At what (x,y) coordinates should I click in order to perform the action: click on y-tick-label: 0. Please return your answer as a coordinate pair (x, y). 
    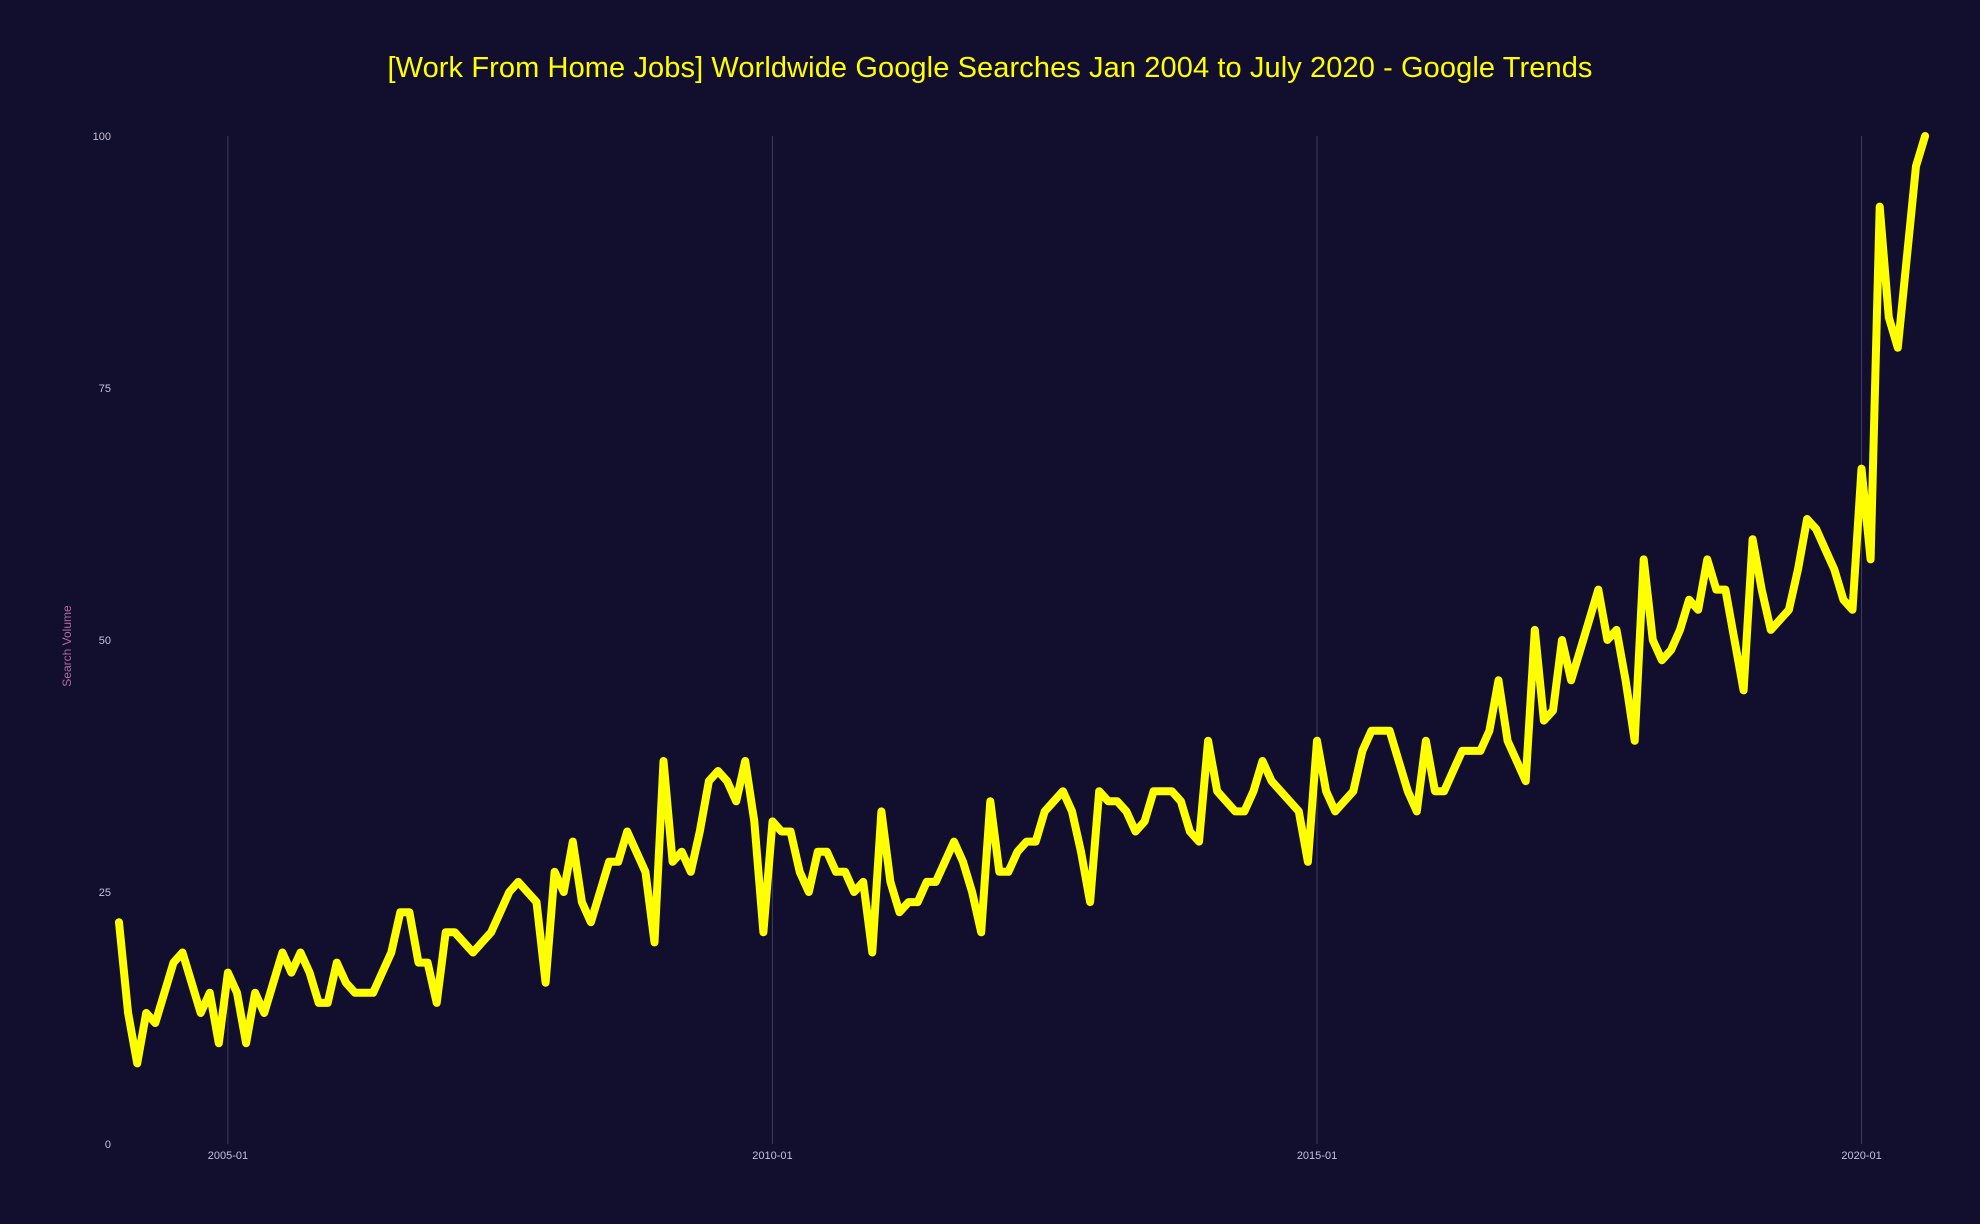
    Looking at the image, I should click on (108, 1145).